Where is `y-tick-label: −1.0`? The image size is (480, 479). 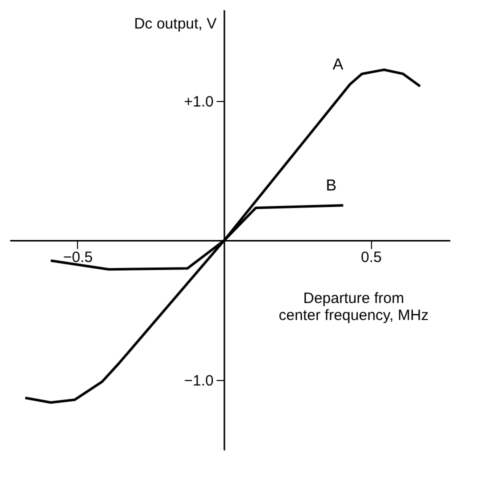
y-tick-label: −1.0 is located at coordinates (199, 381).